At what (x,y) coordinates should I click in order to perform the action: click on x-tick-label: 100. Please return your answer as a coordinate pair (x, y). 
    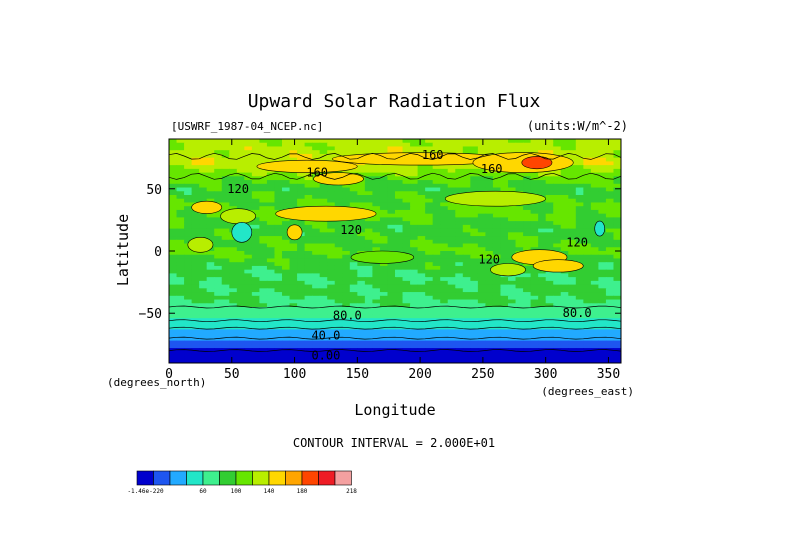
    Looking at the image, I should click on (294, 374).